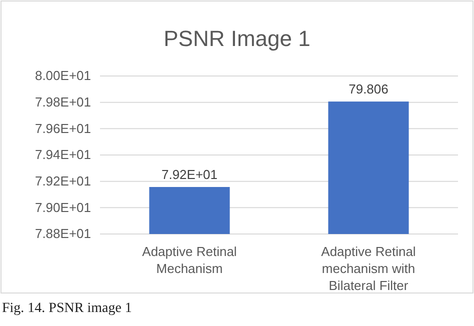  I want to click on data-label: 7.92E+01, so click(189, 174).